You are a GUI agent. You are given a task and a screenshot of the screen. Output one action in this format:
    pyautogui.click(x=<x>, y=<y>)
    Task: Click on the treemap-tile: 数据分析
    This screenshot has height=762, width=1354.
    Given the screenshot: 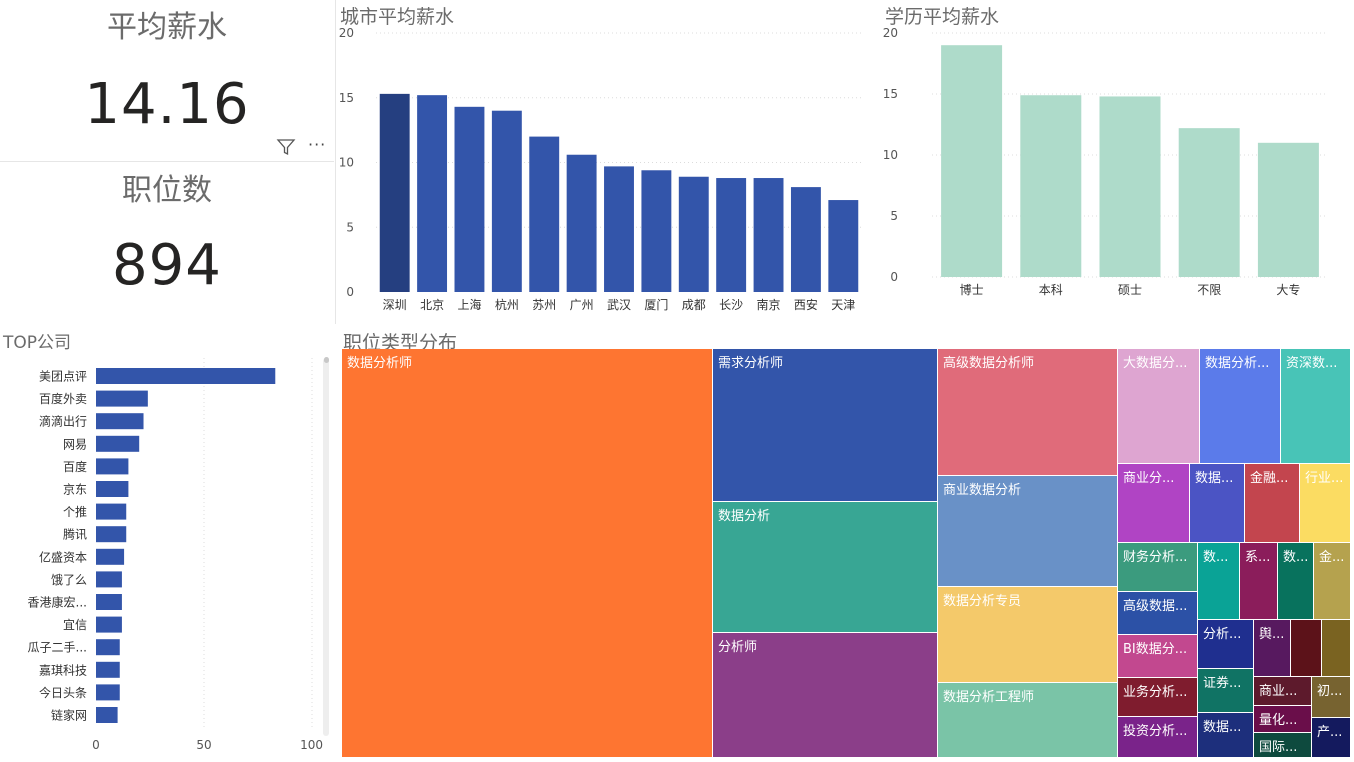 What is the action you would take?
    pyautogui.click(x=825, y=567)
    